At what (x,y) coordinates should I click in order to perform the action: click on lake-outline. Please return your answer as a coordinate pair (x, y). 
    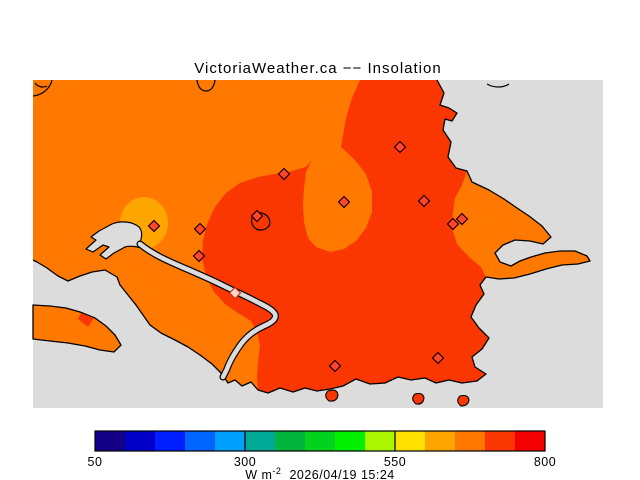
    Looking at the image, I should click on (261, 221).